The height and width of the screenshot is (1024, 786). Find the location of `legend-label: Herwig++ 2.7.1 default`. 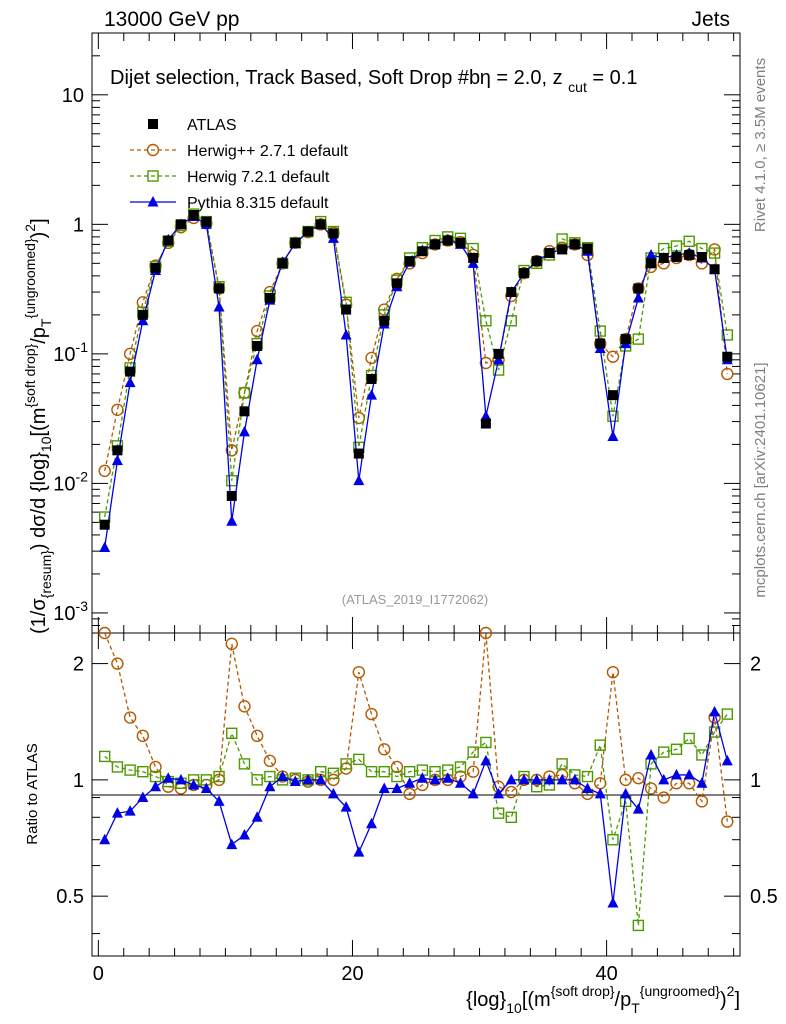

legend-label: Herwig++ 2.7.1 default is located at coordinates (268, 151).